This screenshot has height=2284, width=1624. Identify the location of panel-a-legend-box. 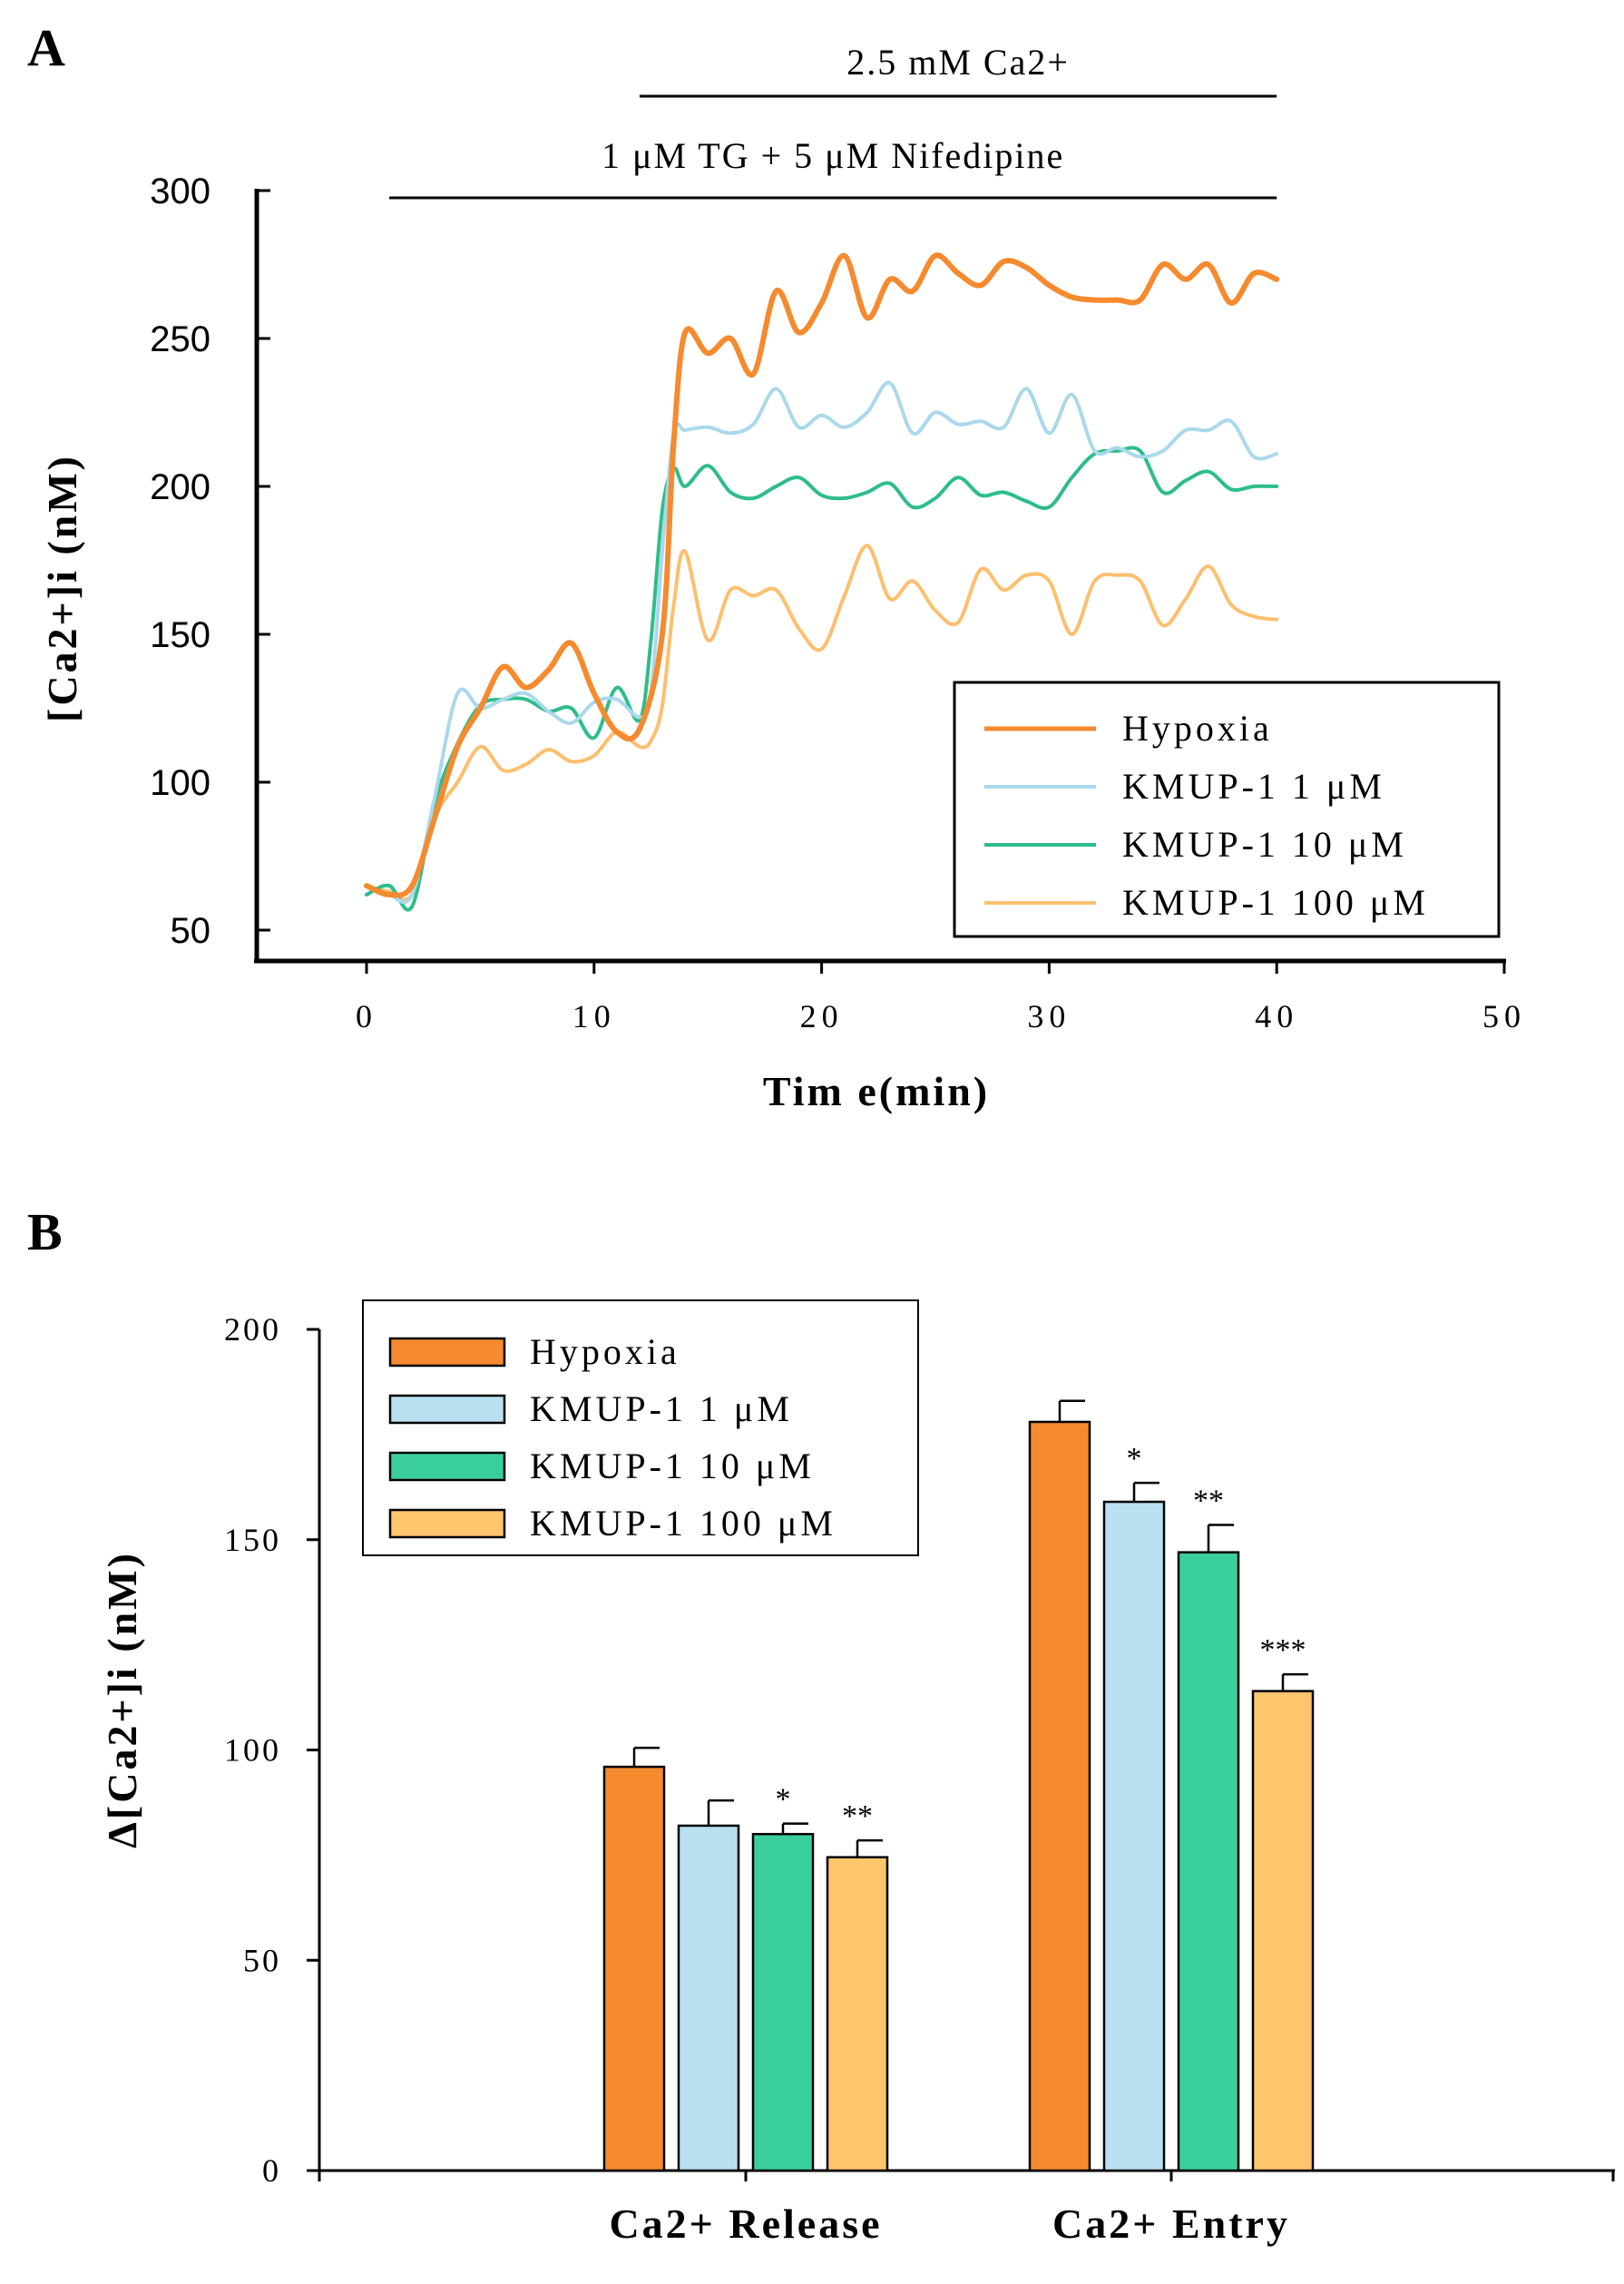
(1227, 809).